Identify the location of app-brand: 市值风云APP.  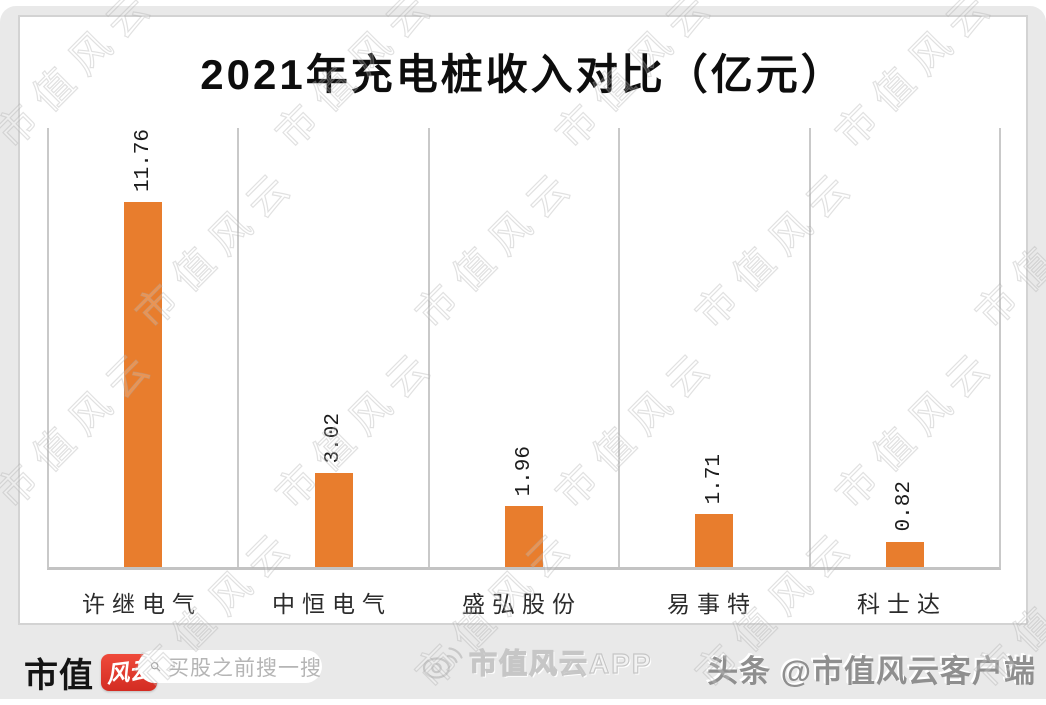
(537, 662).